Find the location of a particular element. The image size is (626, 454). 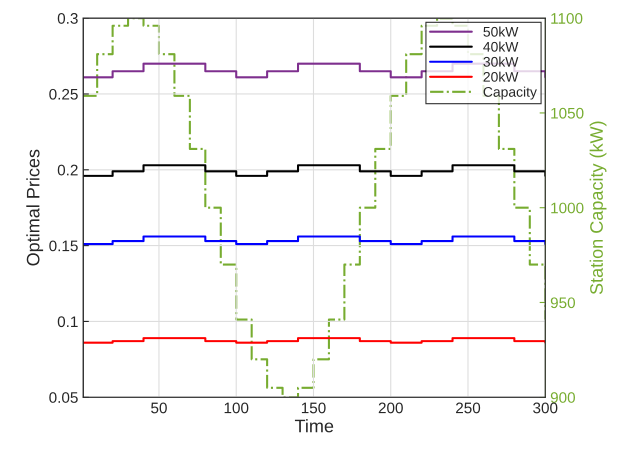

x-axis-title: Time is located at coordinates (314, 425).